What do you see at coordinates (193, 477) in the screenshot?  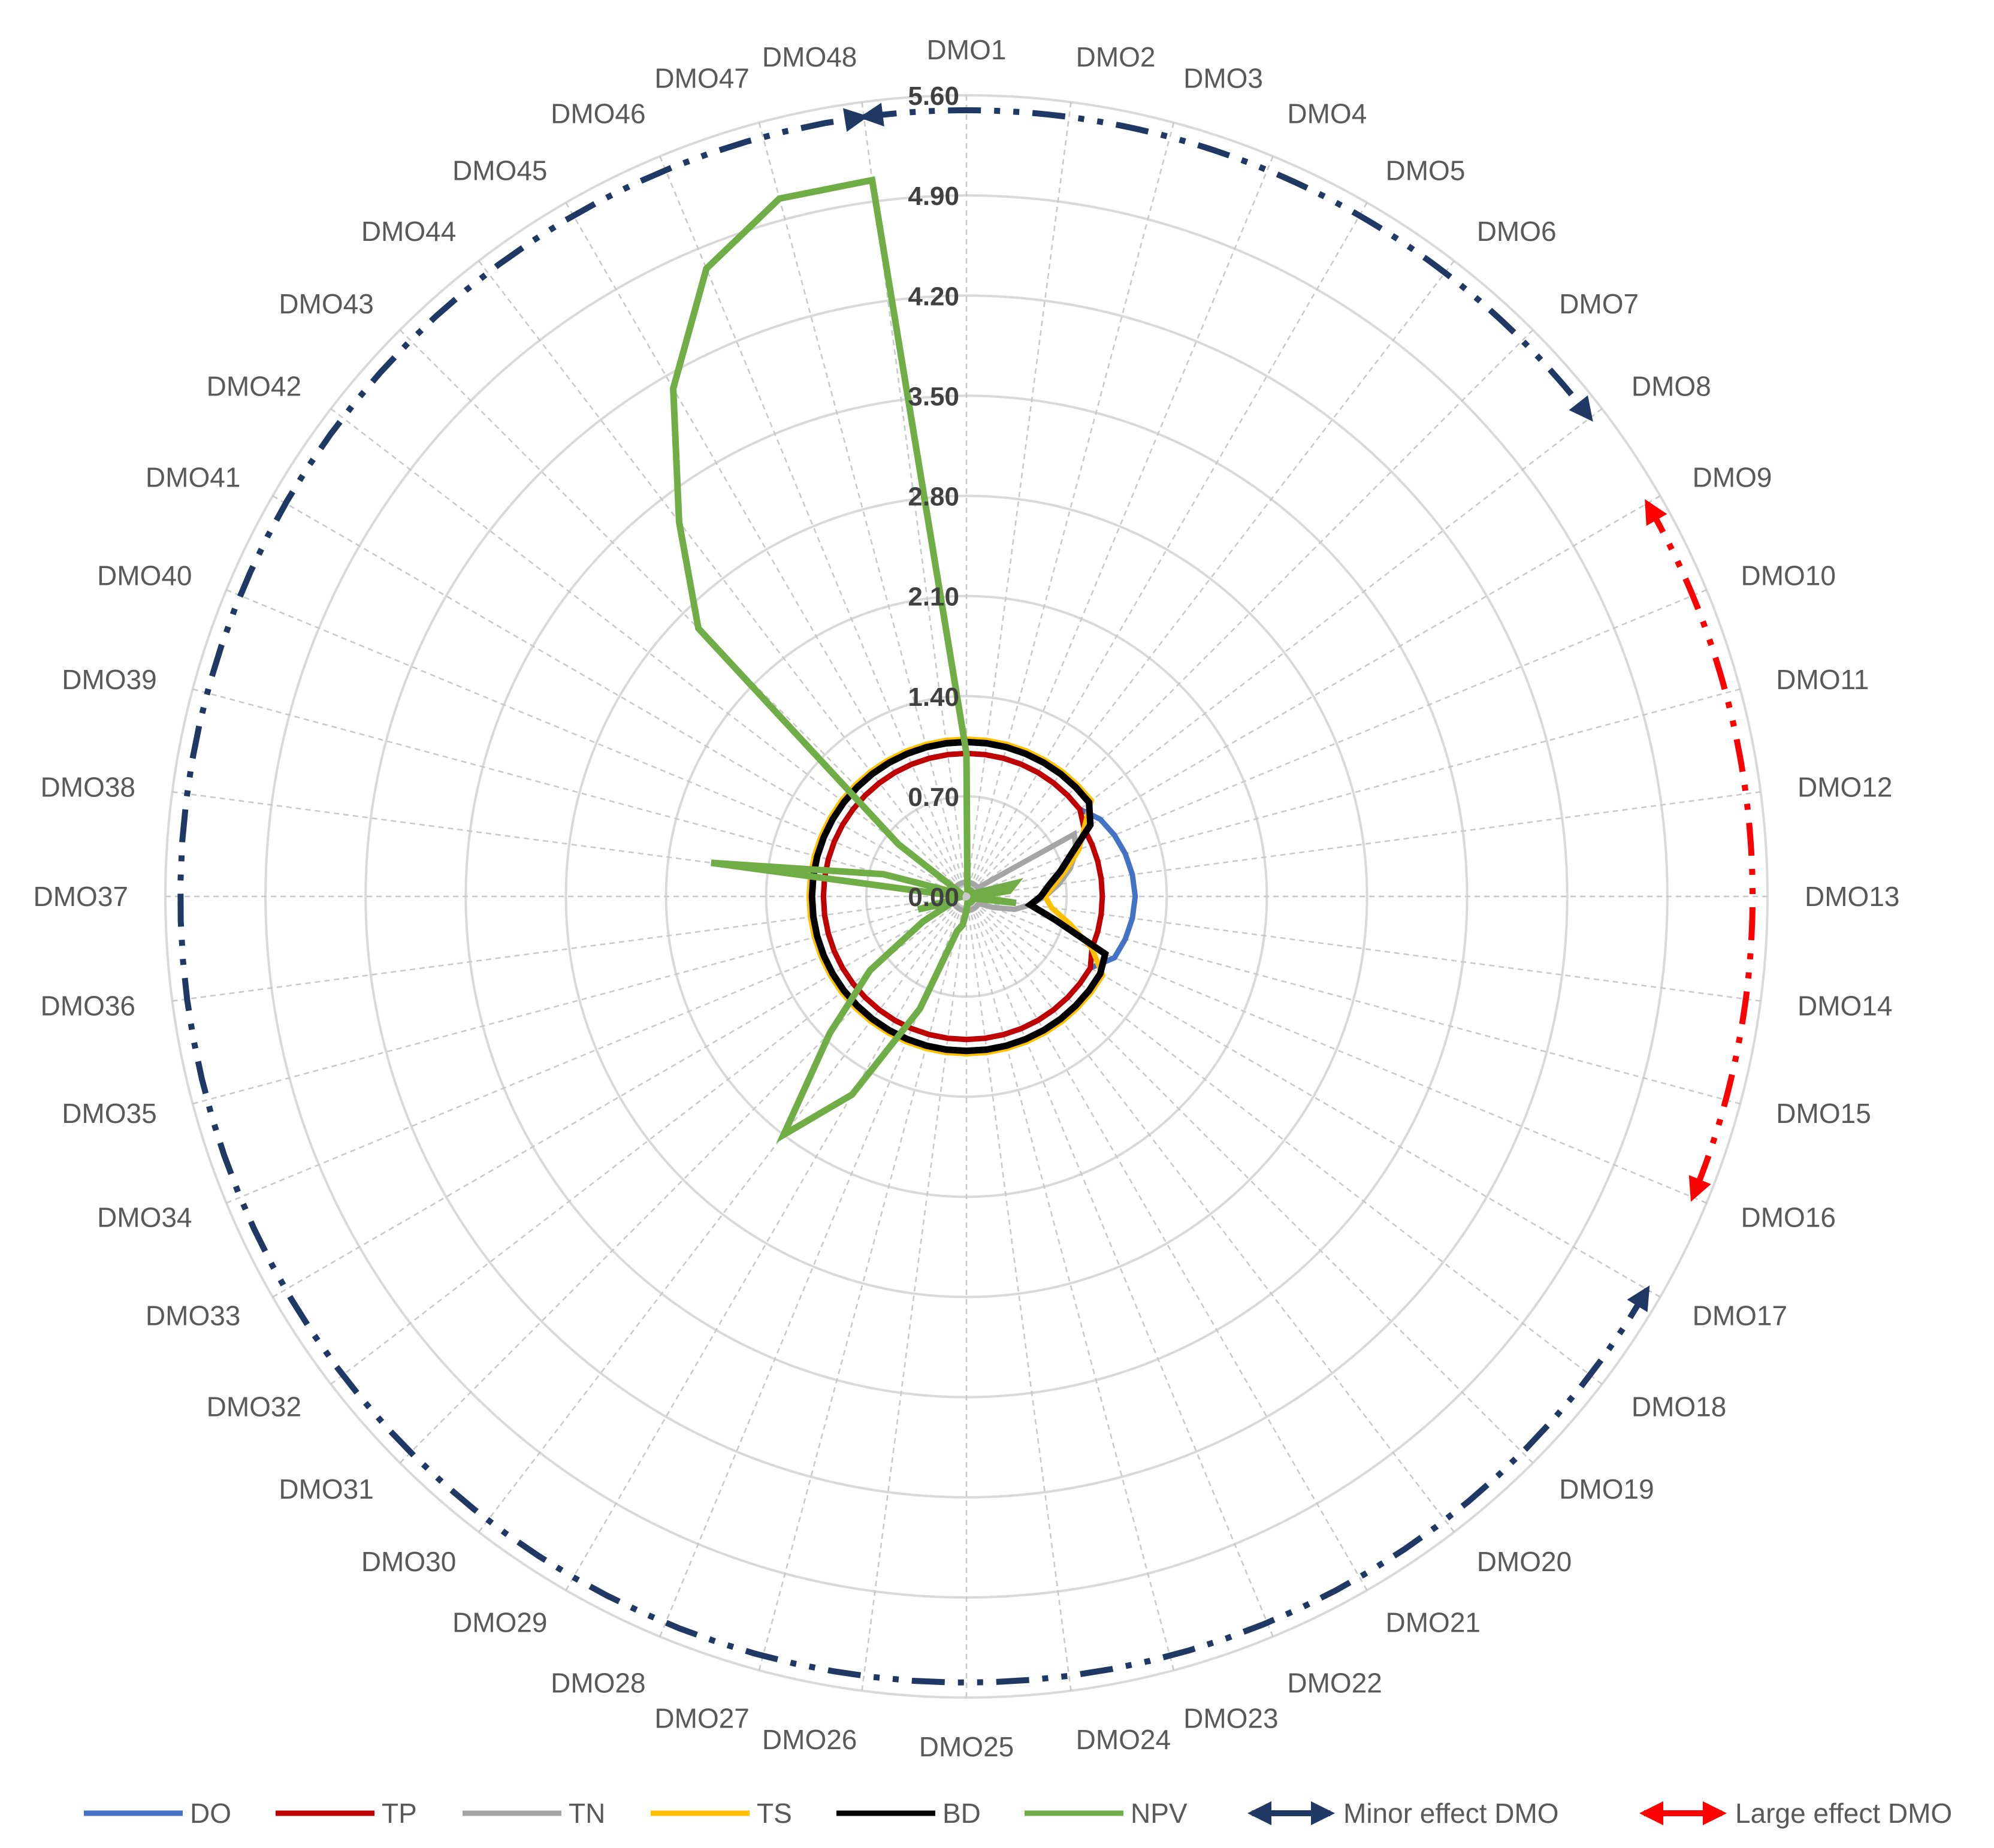 I see `category-label-dmo41: DMO41` at bounding box center [193, 477].